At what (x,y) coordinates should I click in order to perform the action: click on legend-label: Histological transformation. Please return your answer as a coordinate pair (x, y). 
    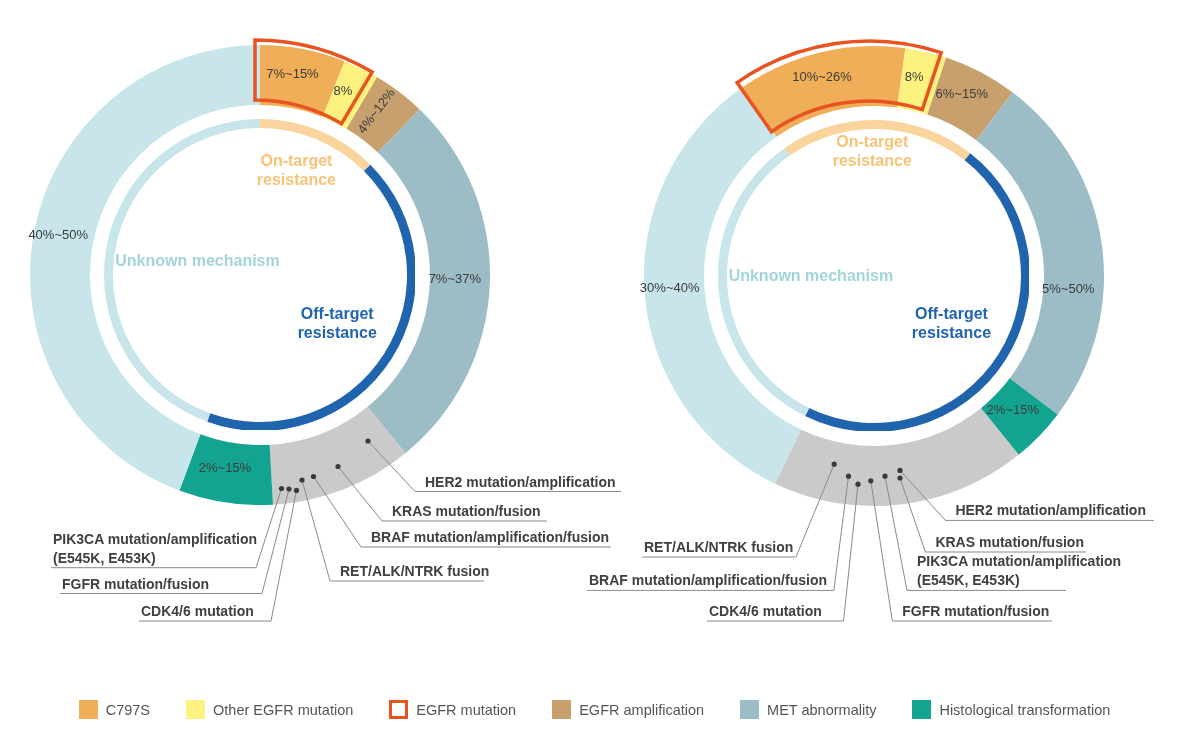
    Looking at the image, I should click on (1025, 709).